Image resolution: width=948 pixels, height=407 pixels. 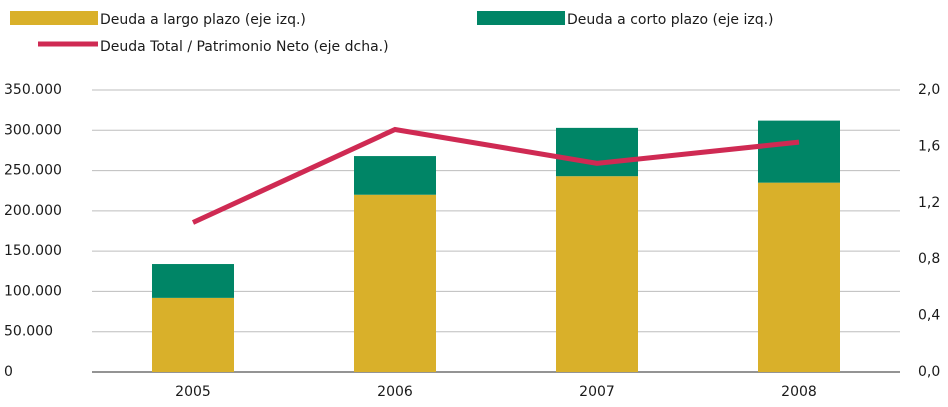 I want to click on y2-tick-label: 1,2, so click(x=929, y=203).